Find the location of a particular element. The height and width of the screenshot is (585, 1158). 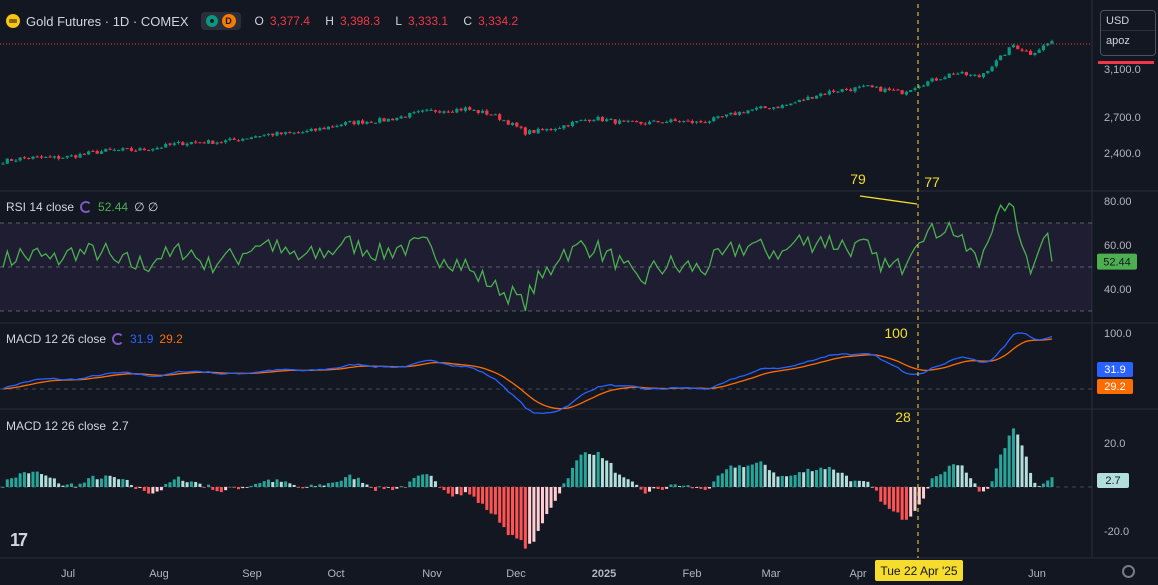

tradingview-logo-icon: 17 is located at coordinates (19, 540).